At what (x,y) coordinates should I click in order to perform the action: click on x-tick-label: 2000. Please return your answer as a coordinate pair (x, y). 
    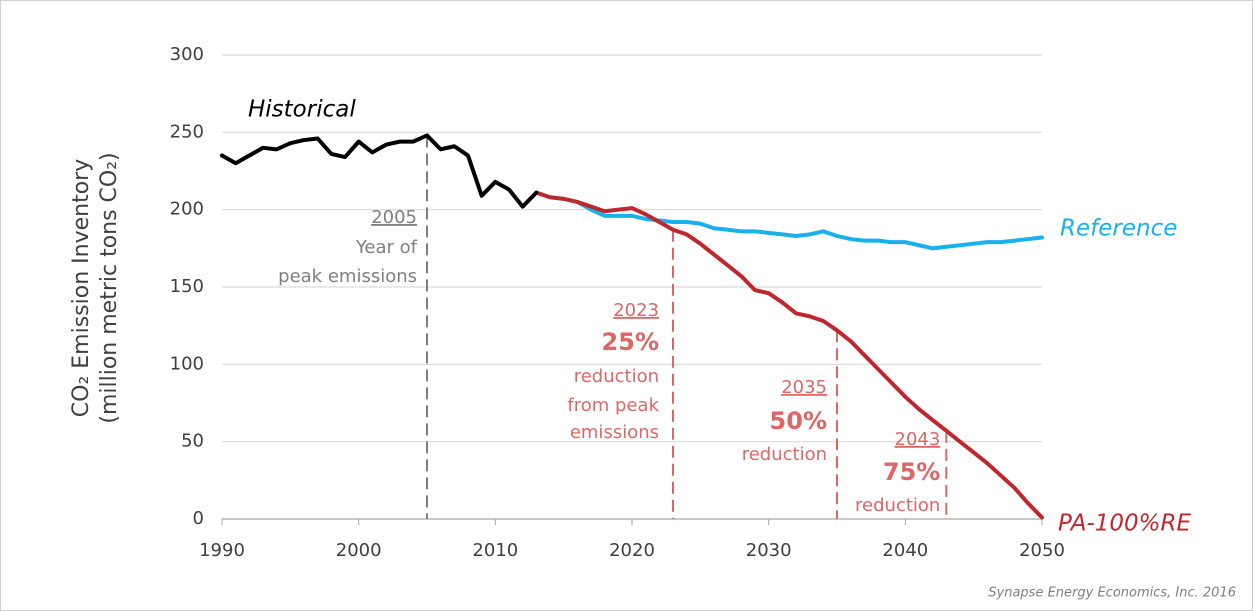
    Looking at the image, I should click on (359, 550).